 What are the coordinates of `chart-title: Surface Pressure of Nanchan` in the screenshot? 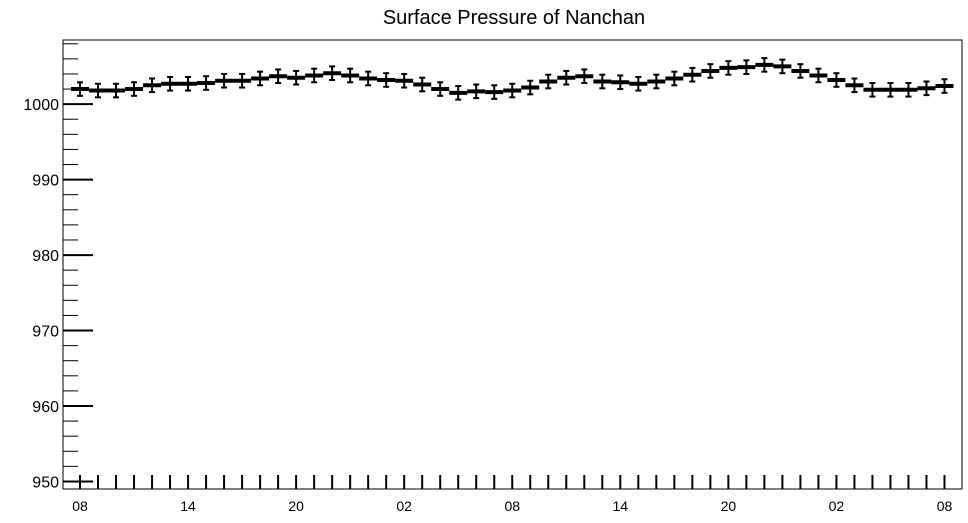 It's located at (514, 18).